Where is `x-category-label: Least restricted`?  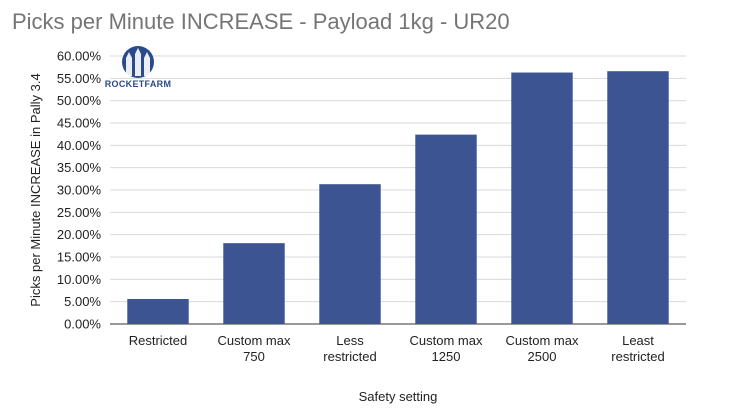 x-category-label: Least restricted is located at coordinates (637, 348).